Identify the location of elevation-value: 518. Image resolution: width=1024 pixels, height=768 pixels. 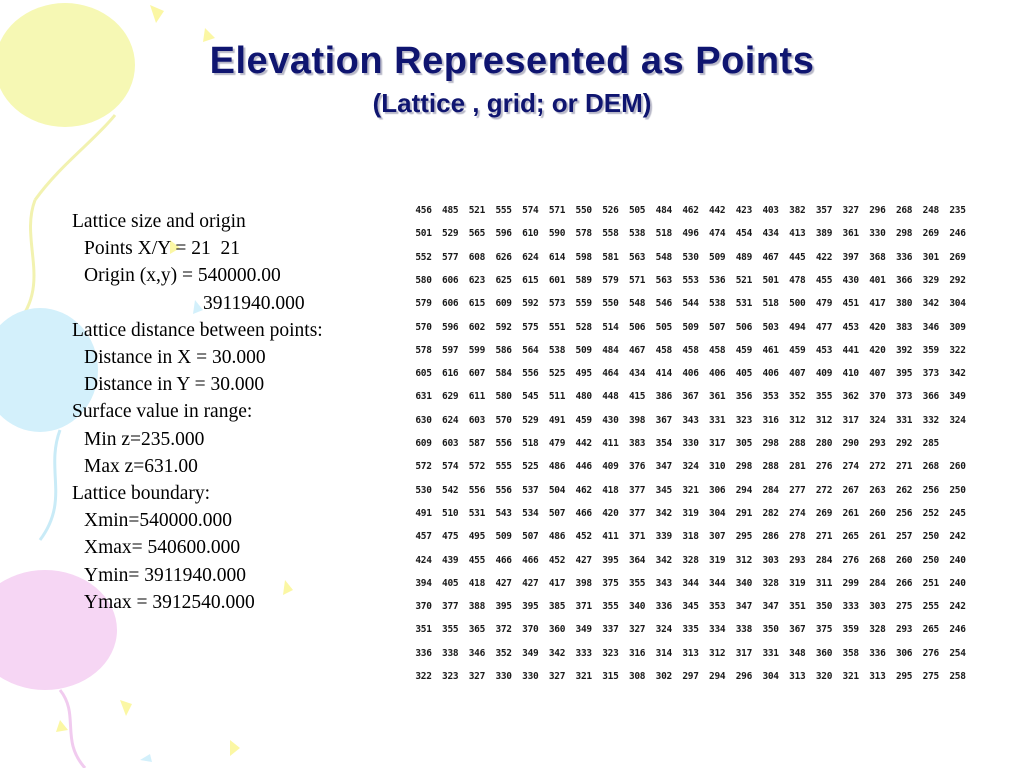
(770, 304).